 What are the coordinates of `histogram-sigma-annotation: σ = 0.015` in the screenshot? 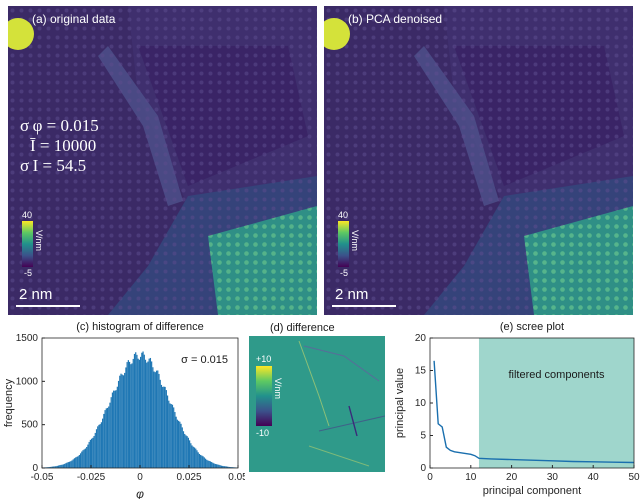 It's located at (204, 360).